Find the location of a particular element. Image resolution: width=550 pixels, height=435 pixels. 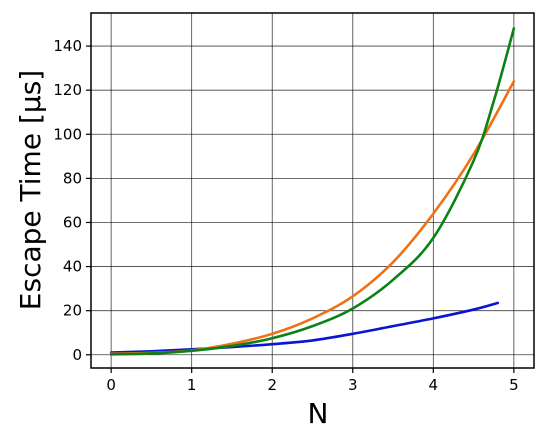

x-tick-label: 5 is located at coordinates (514, 385).